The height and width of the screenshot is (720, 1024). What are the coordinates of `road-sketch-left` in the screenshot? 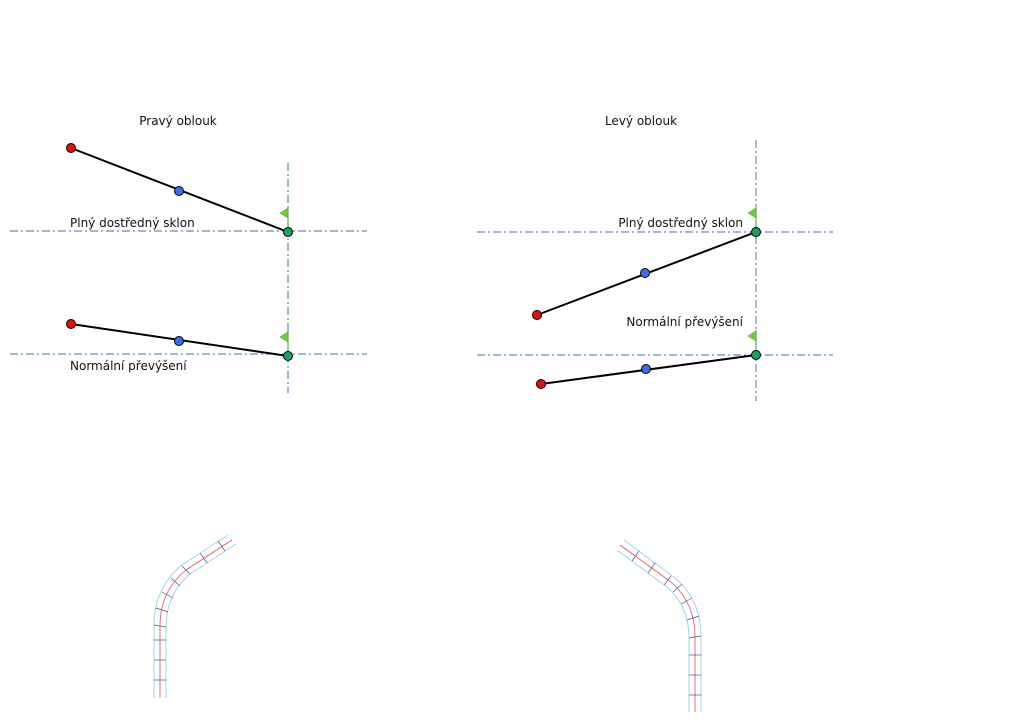 It's located at (659, 625).